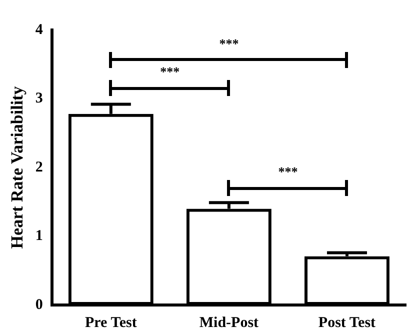 The width and height of the screenshot is (410, 335). What do you see at coordinates (39, 30) in the screenshot?
I see `y-tick-label: 4` at bounding box center [39, 30].